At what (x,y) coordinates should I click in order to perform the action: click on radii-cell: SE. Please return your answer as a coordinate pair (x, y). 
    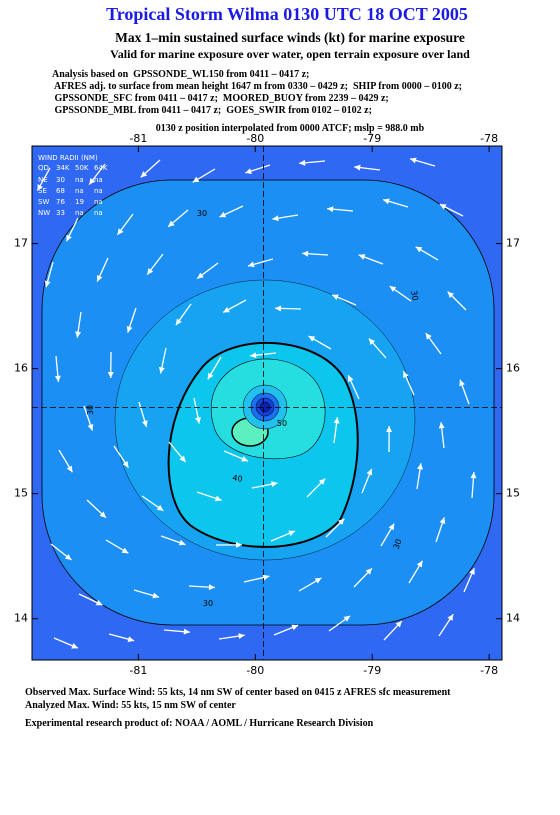
    Looking at the image, I should click on (42, 191).